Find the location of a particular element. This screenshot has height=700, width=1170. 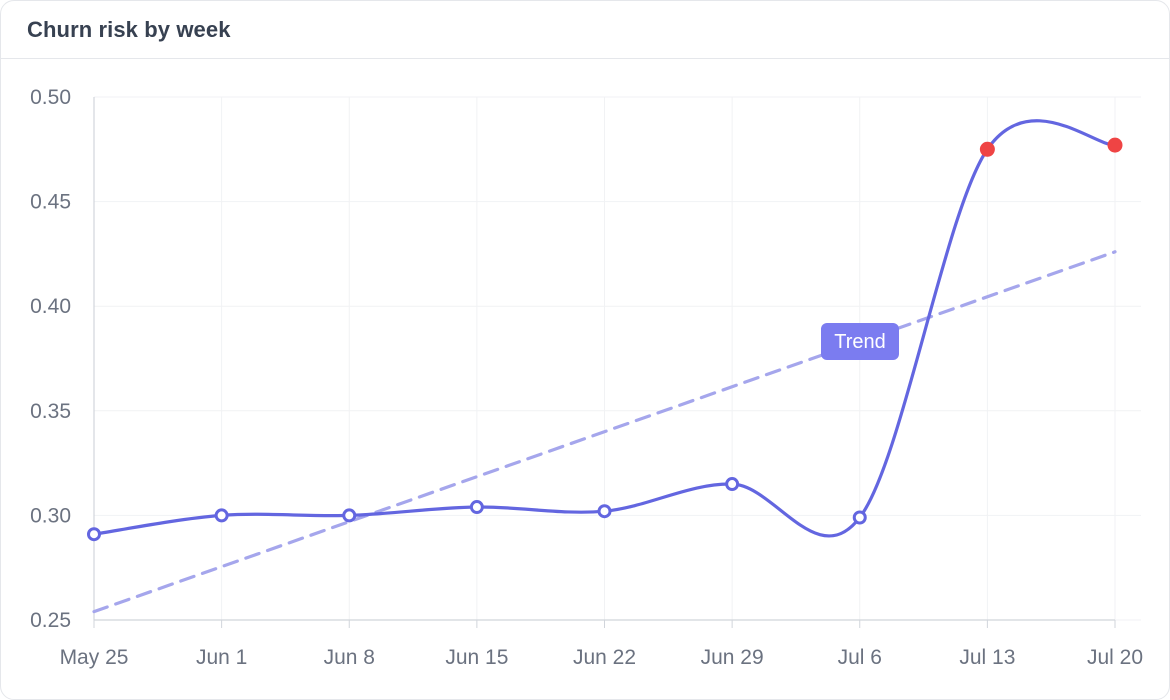

labels-group: Trend is located at coordinates (860, 341).